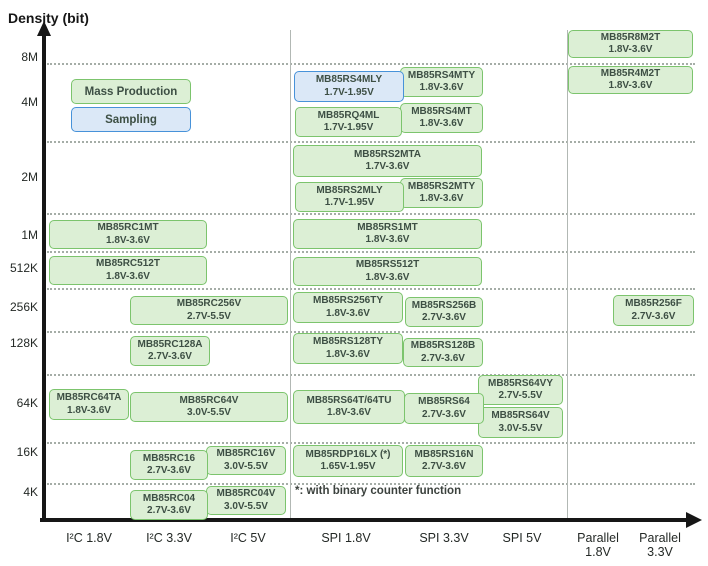 The height and width of the screenshot is (566, 708). I want to click on product-box: MB85R8M2T 1.8V-3.6V, so click(630, 44).